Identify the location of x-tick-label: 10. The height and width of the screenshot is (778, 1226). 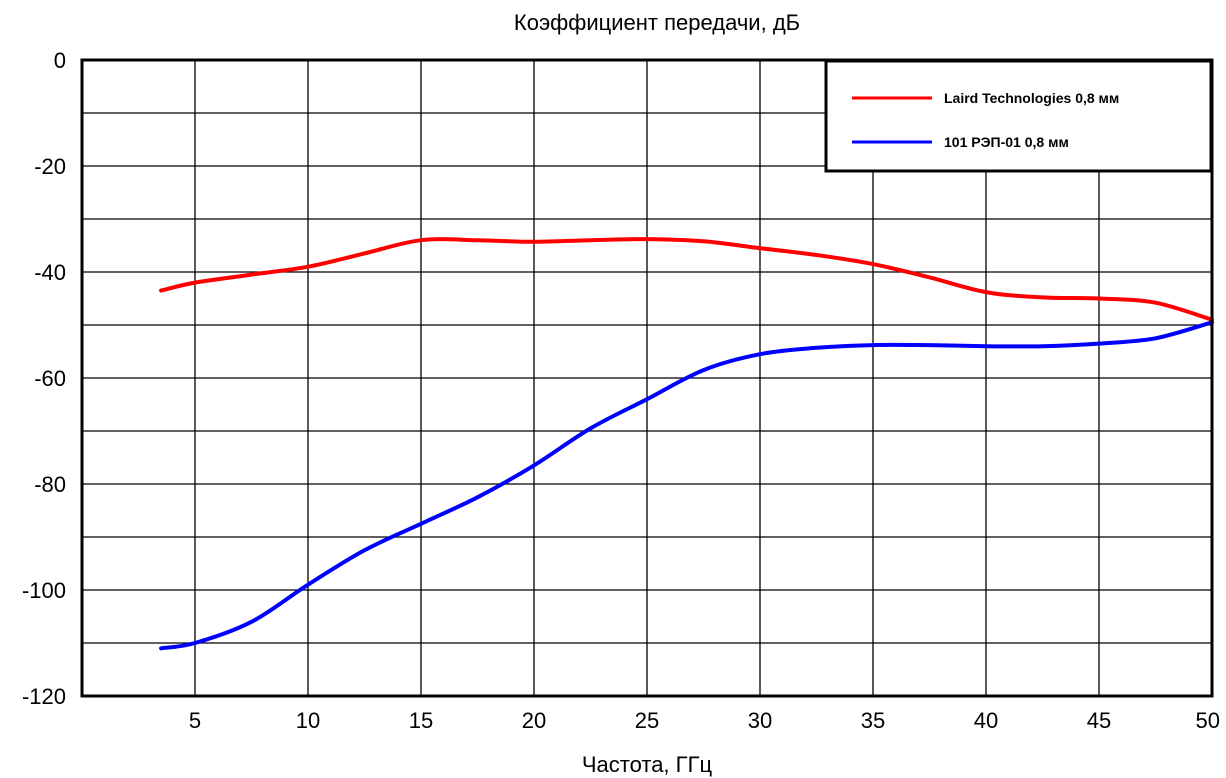
(308, 720).